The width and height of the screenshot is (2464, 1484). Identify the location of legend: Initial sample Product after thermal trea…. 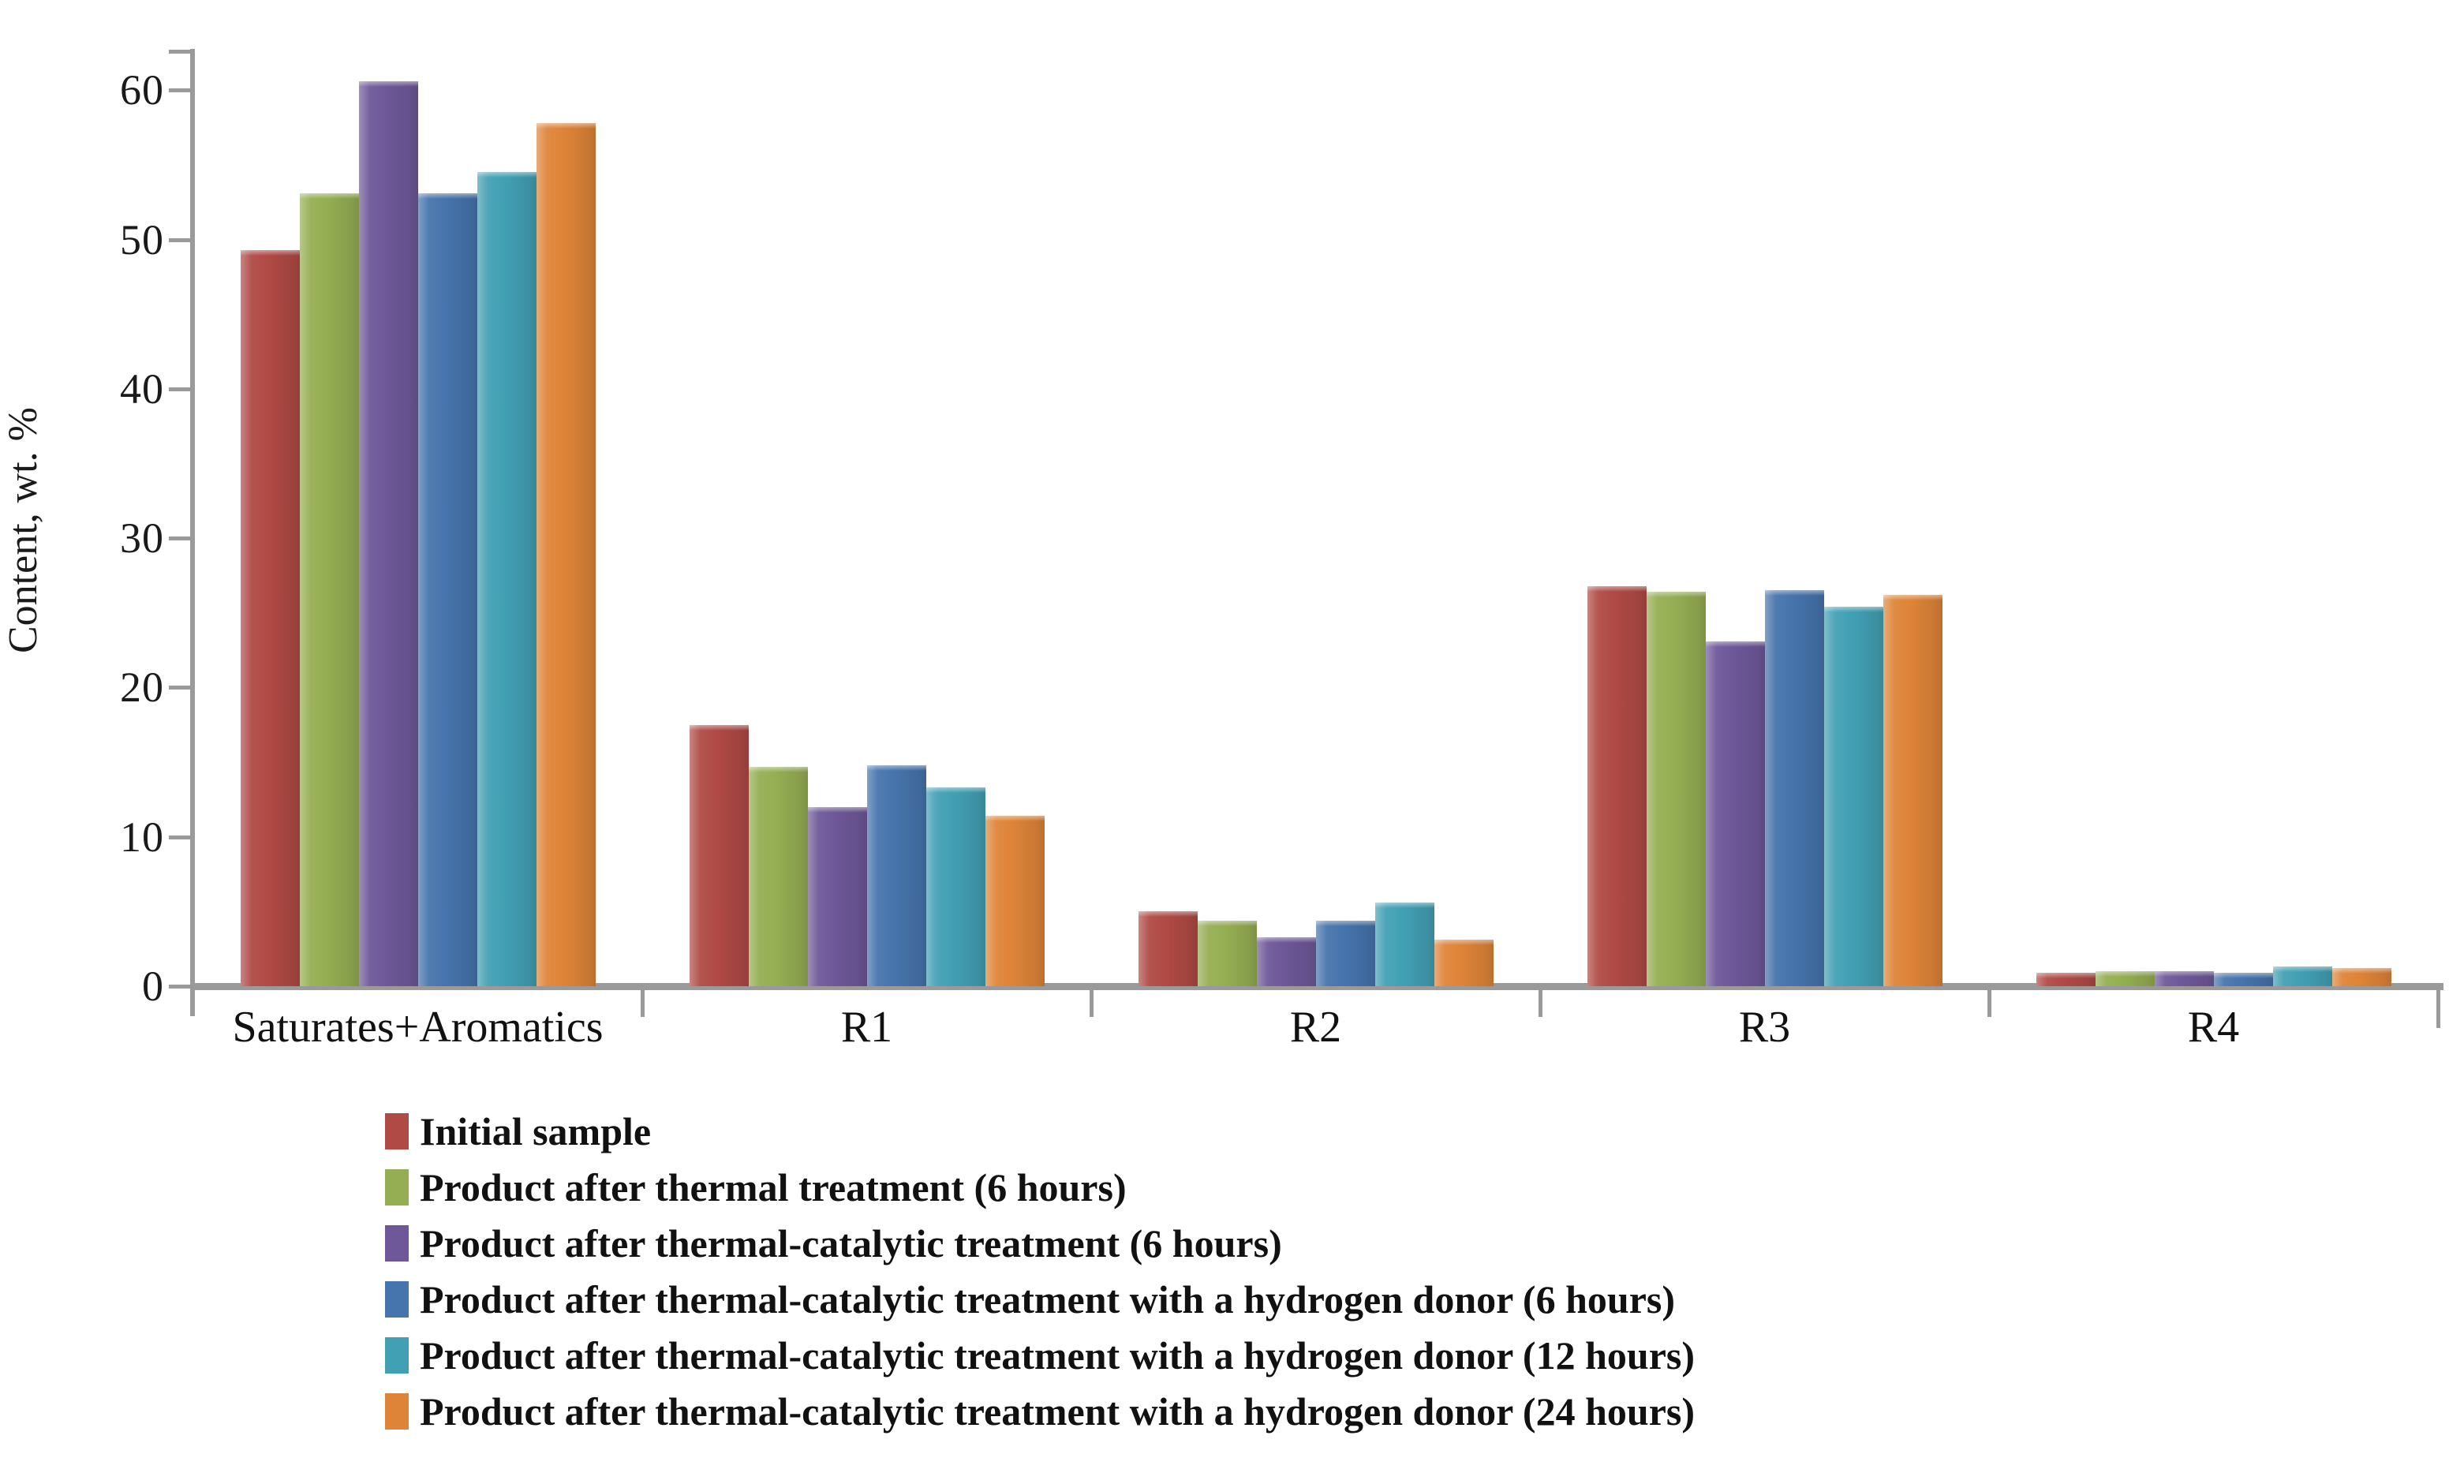
(1040, 1271).